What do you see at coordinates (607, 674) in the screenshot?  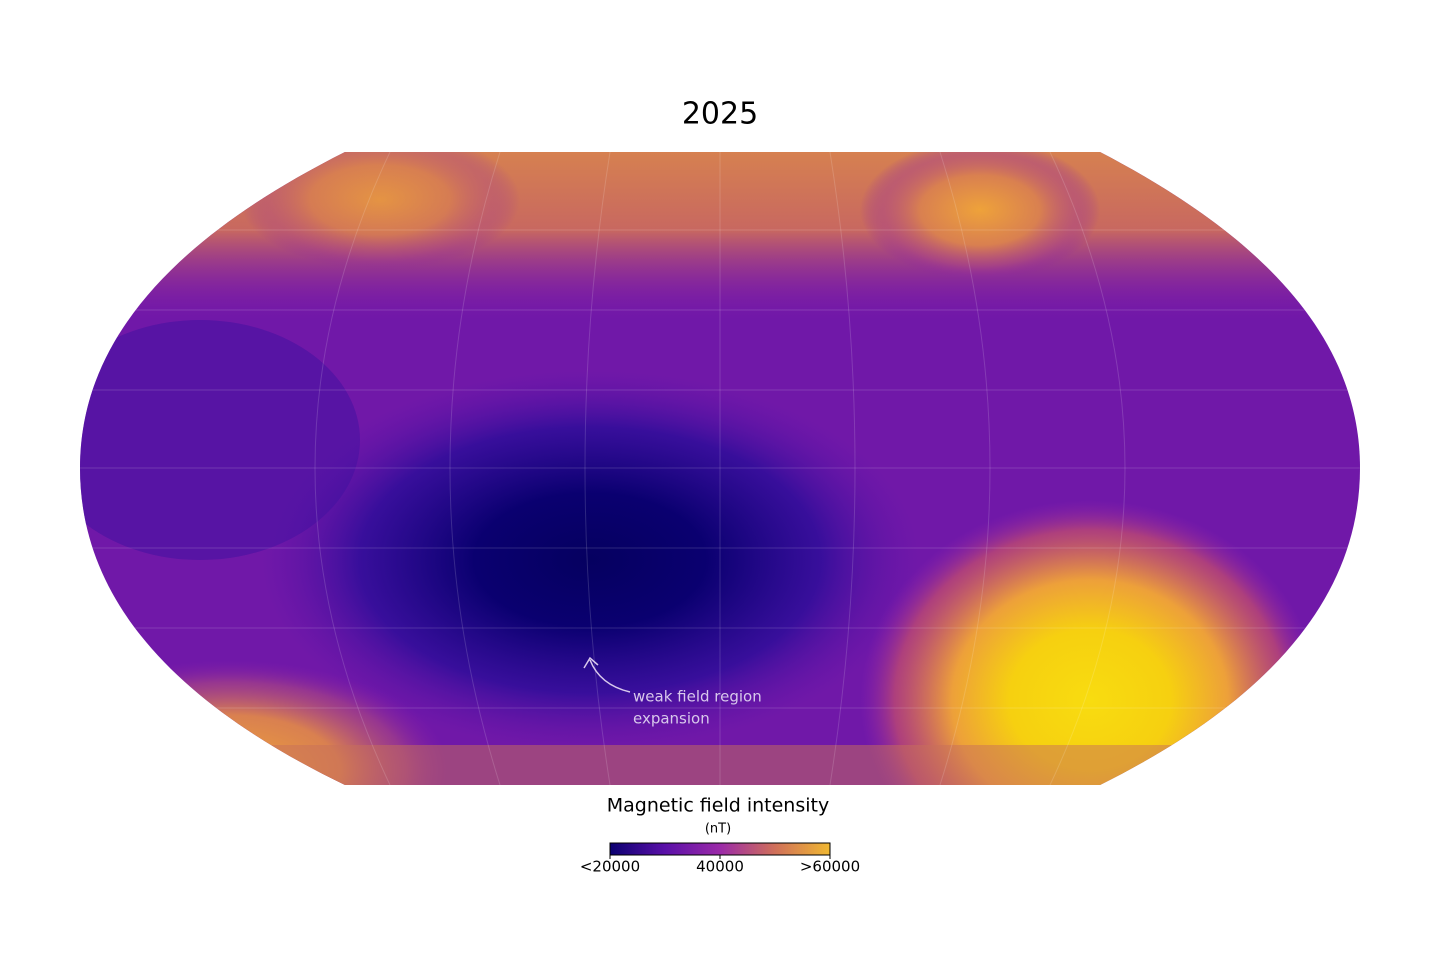 I see `annotation-arrow` at bounding box center [607, 674].